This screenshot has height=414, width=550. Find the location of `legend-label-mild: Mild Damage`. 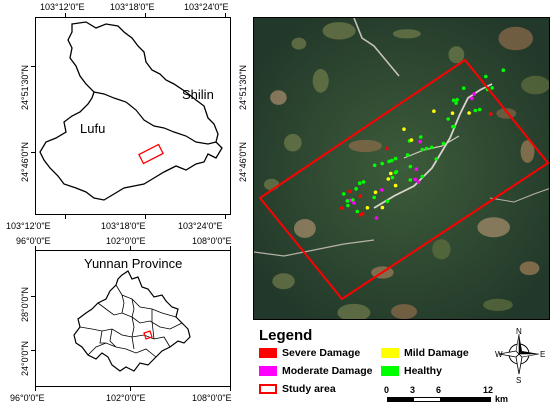

legend-label-mild: Mild Damage is located at coordinates (436, 353).